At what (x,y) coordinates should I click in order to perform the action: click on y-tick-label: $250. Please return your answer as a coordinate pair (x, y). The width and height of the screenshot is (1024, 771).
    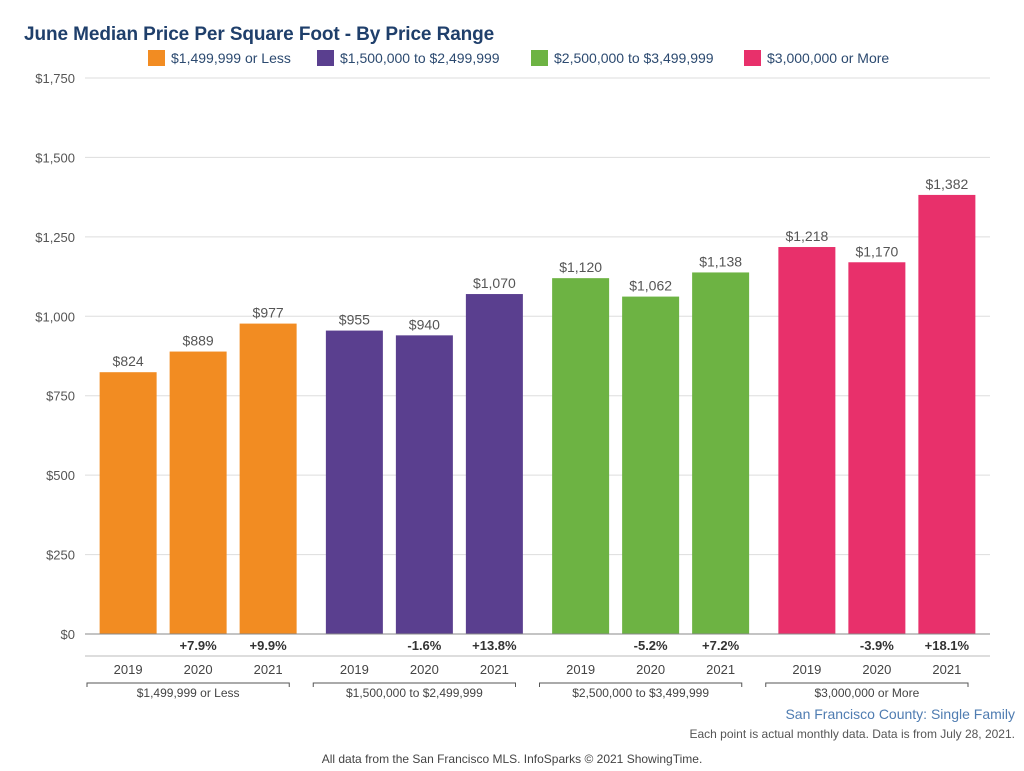
    Looking at the image, I should click on (60, 555).